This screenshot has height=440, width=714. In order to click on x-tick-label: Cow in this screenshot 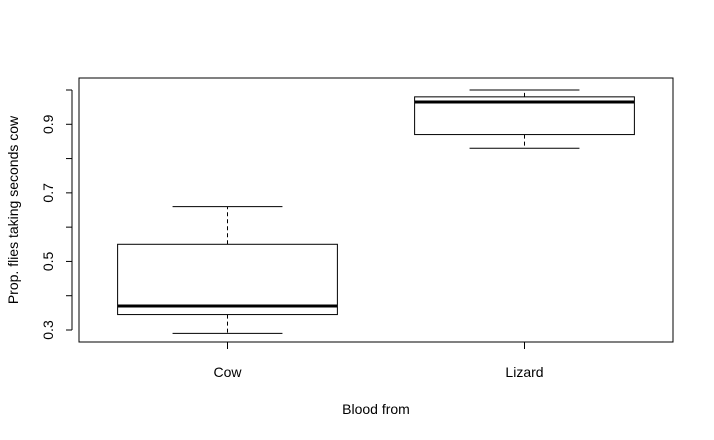, I will do `click(227, 372)`.